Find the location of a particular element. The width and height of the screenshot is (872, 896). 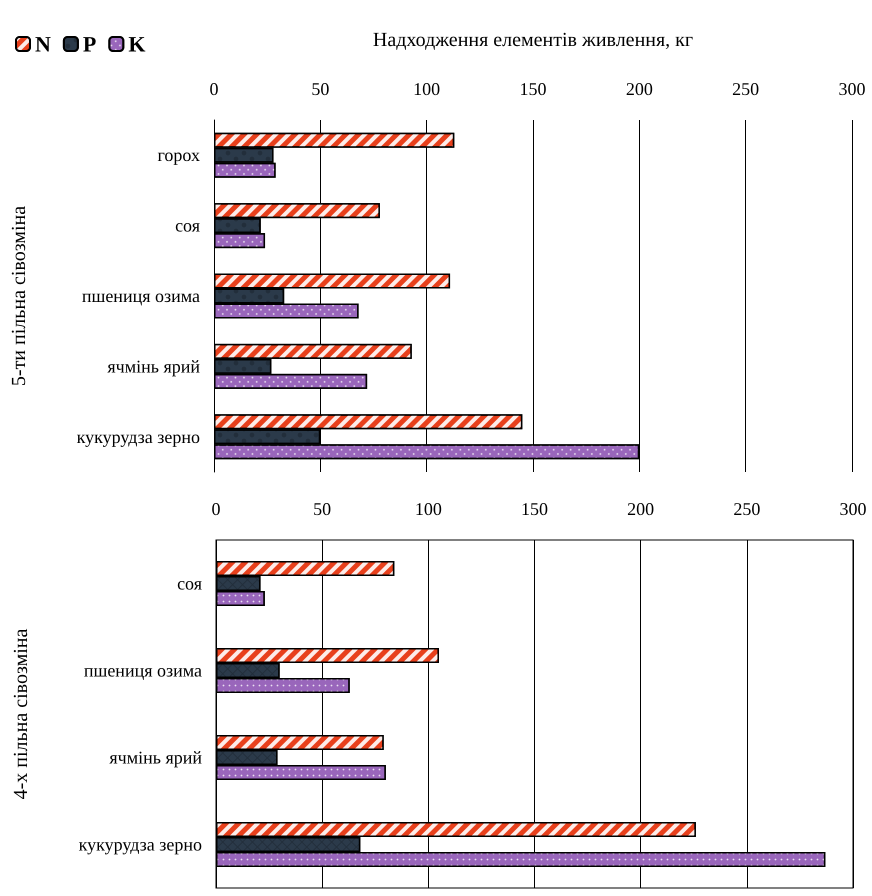

x-axis-title: Надходження елементів живлення, кг is located at coordinates (533, 40).